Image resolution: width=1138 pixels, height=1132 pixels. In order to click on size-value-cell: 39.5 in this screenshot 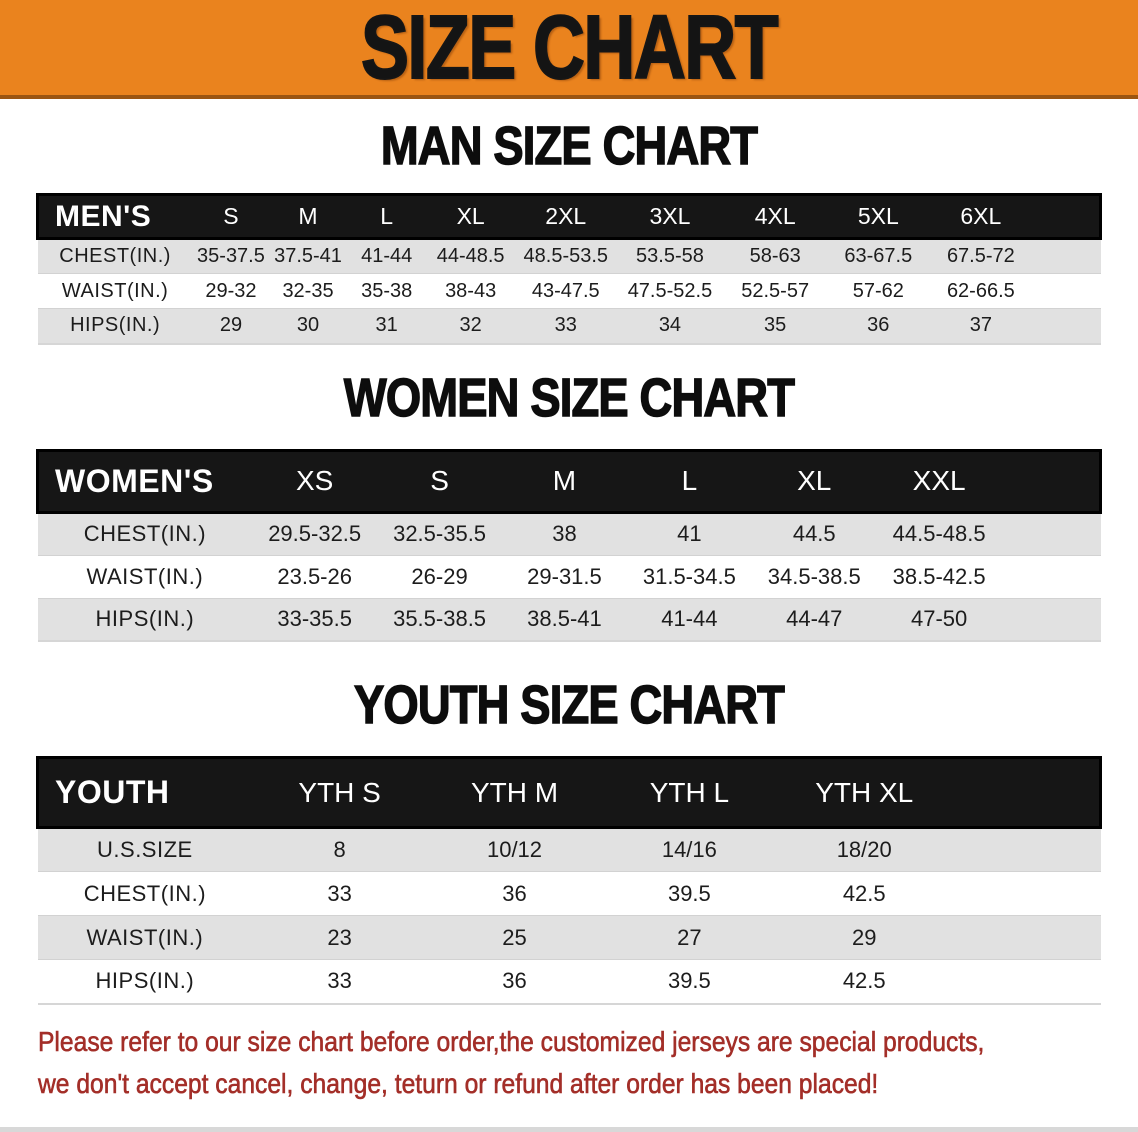, I will do `click(689, 982)`.